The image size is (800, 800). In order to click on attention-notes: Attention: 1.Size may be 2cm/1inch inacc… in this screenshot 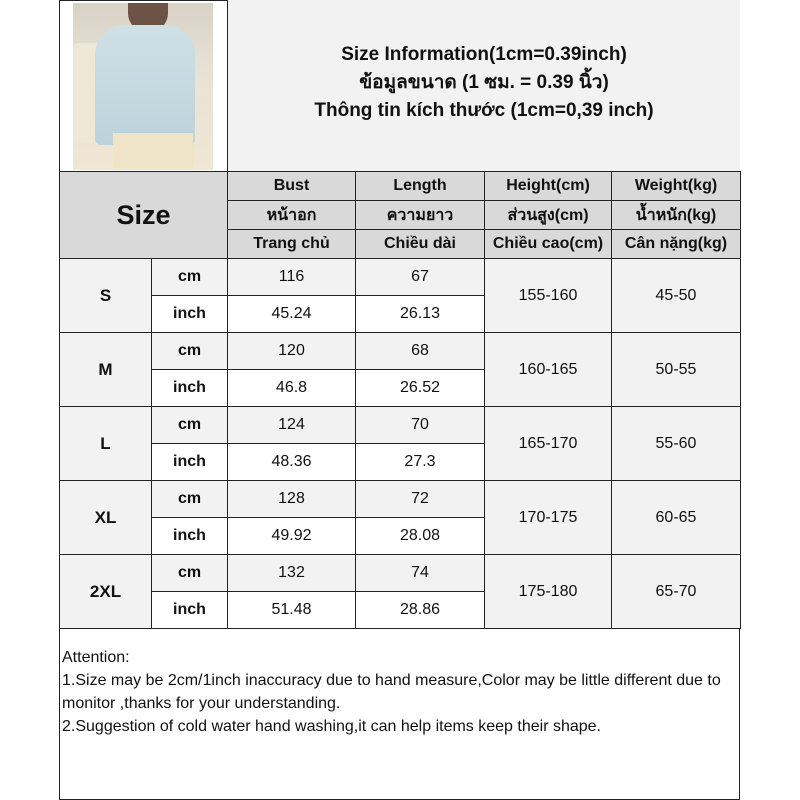, I will do `click(397, 692)`.